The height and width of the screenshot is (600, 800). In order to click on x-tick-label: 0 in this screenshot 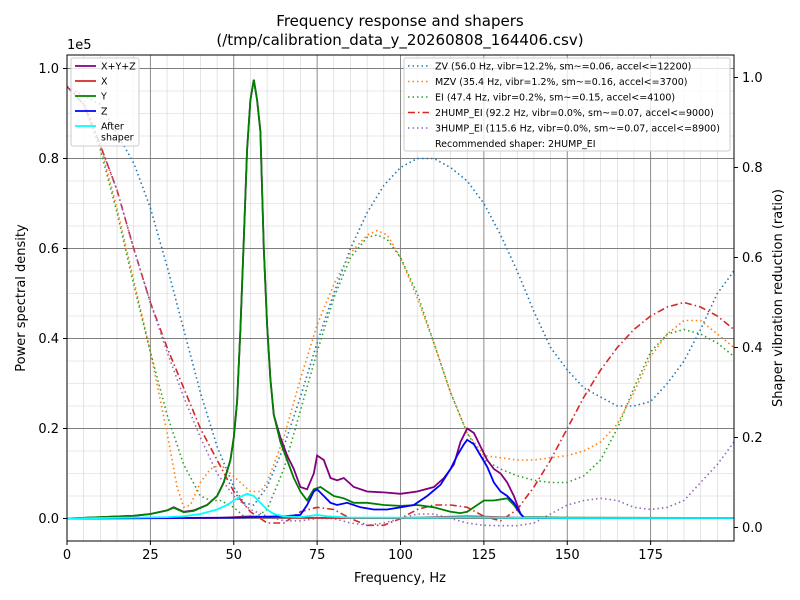, I will do `click(67, 555)`.